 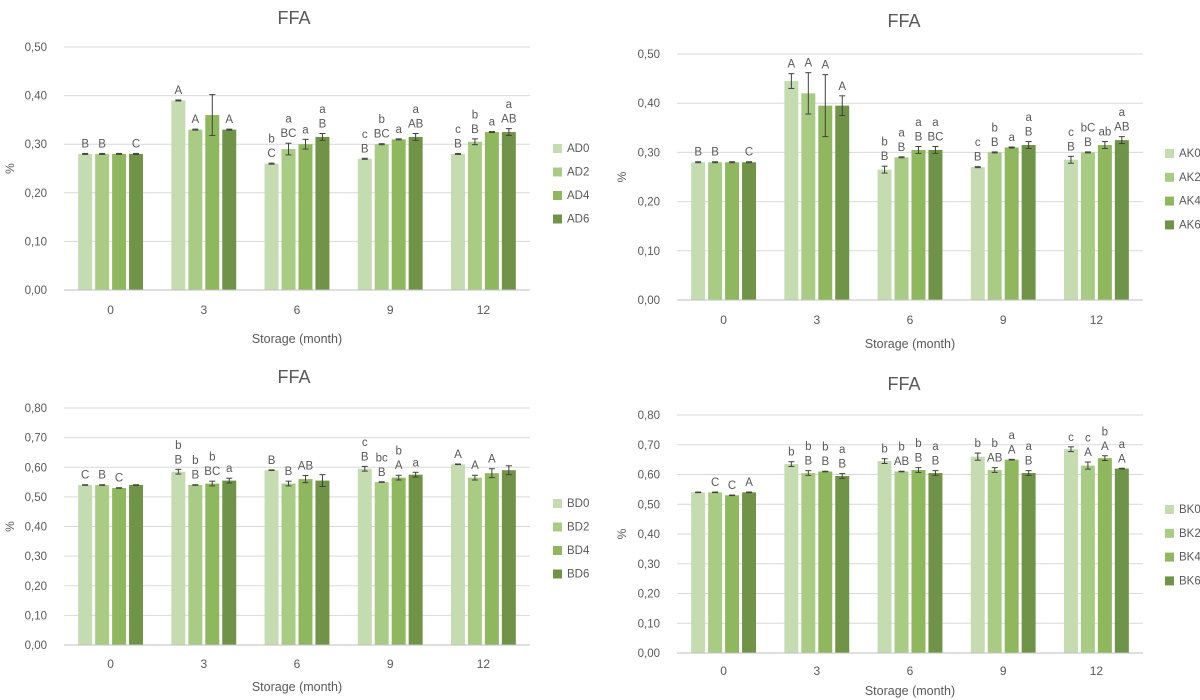 I want to click on significance-line: AB, so click(x=995, y=459).